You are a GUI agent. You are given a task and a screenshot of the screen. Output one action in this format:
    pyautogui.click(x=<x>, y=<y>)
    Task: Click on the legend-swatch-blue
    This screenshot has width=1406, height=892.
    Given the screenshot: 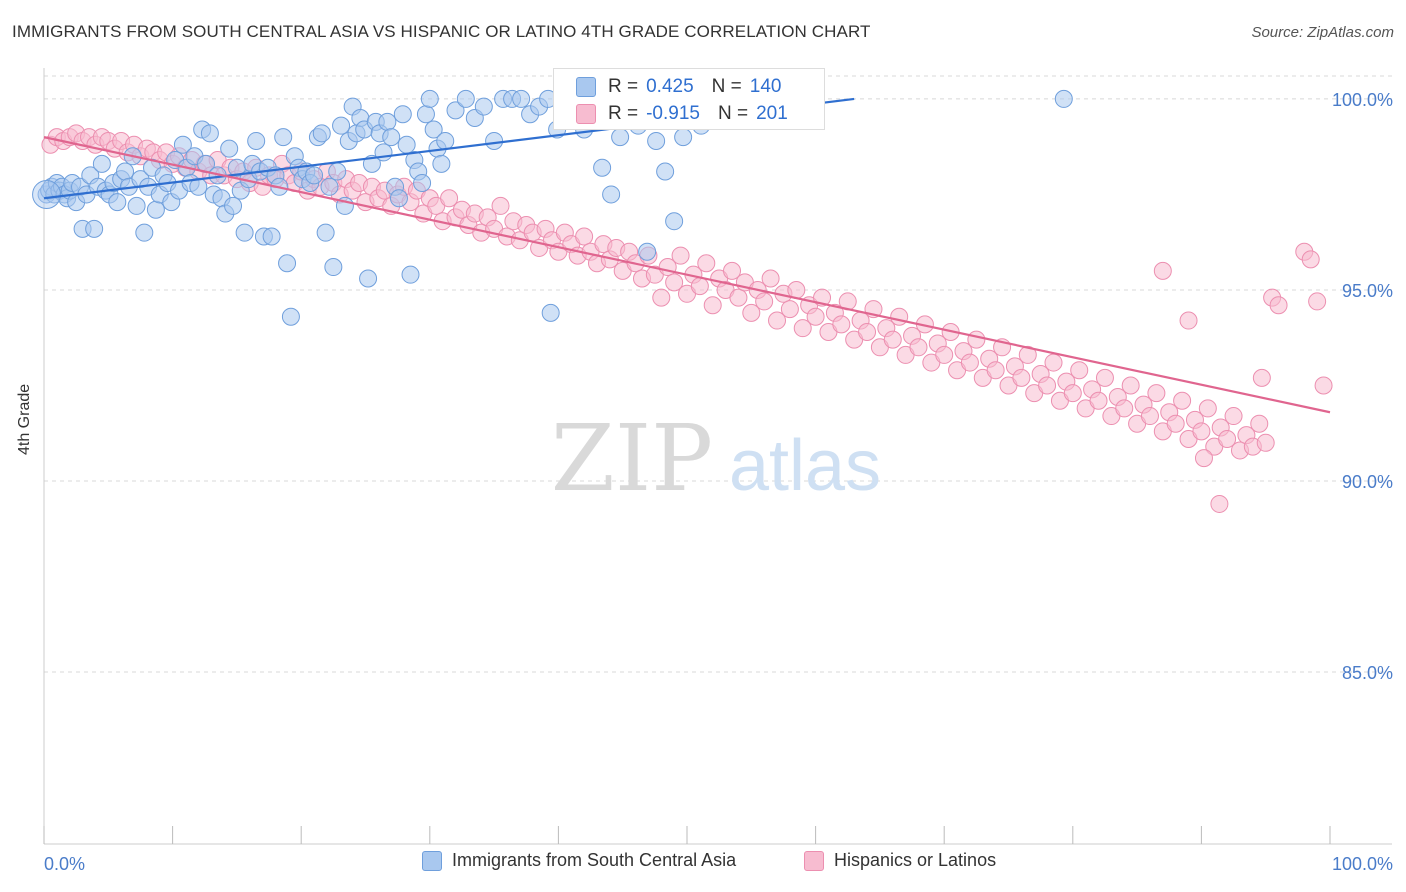 What is the action you would take?
    pyautogui.click(x=432, y=860)
    